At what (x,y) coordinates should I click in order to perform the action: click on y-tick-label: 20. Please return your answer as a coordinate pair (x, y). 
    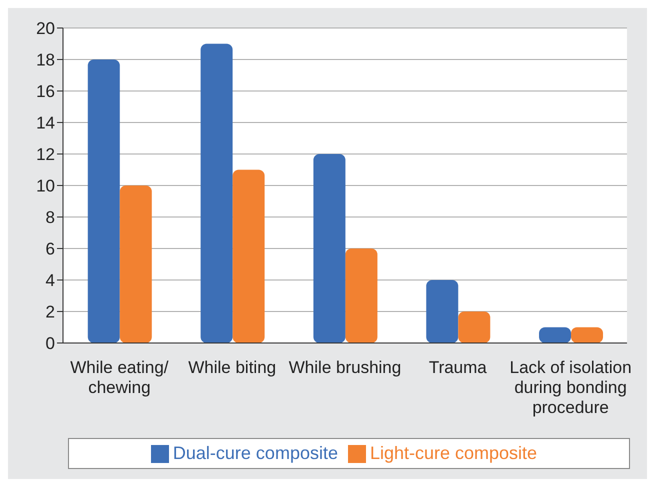
    Looking at the image, I should click on (45, 28).